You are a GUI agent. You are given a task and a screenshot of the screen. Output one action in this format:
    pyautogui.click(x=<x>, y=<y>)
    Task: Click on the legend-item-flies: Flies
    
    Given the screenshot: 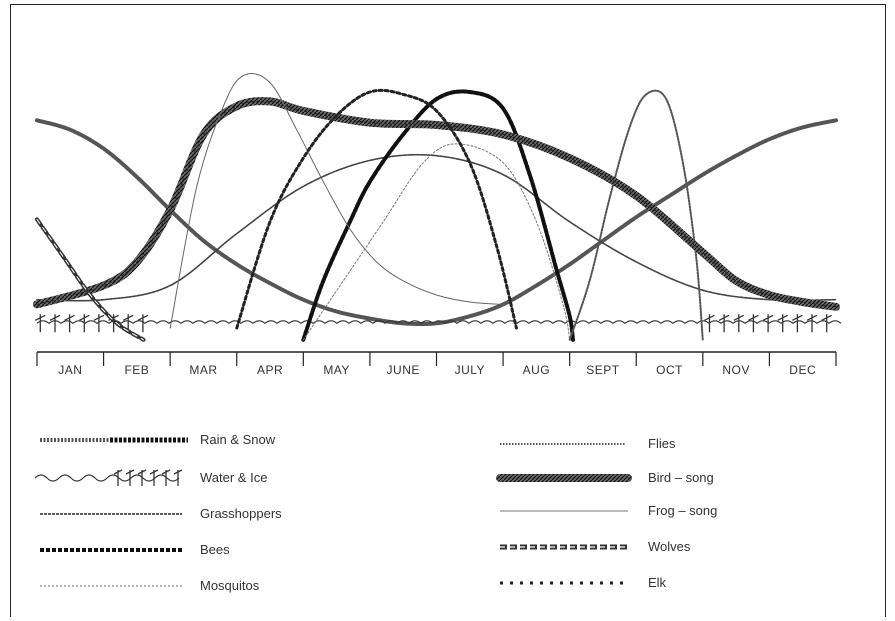 What is the action you would take?
    pyautogui.click(x=588, y=443)
    